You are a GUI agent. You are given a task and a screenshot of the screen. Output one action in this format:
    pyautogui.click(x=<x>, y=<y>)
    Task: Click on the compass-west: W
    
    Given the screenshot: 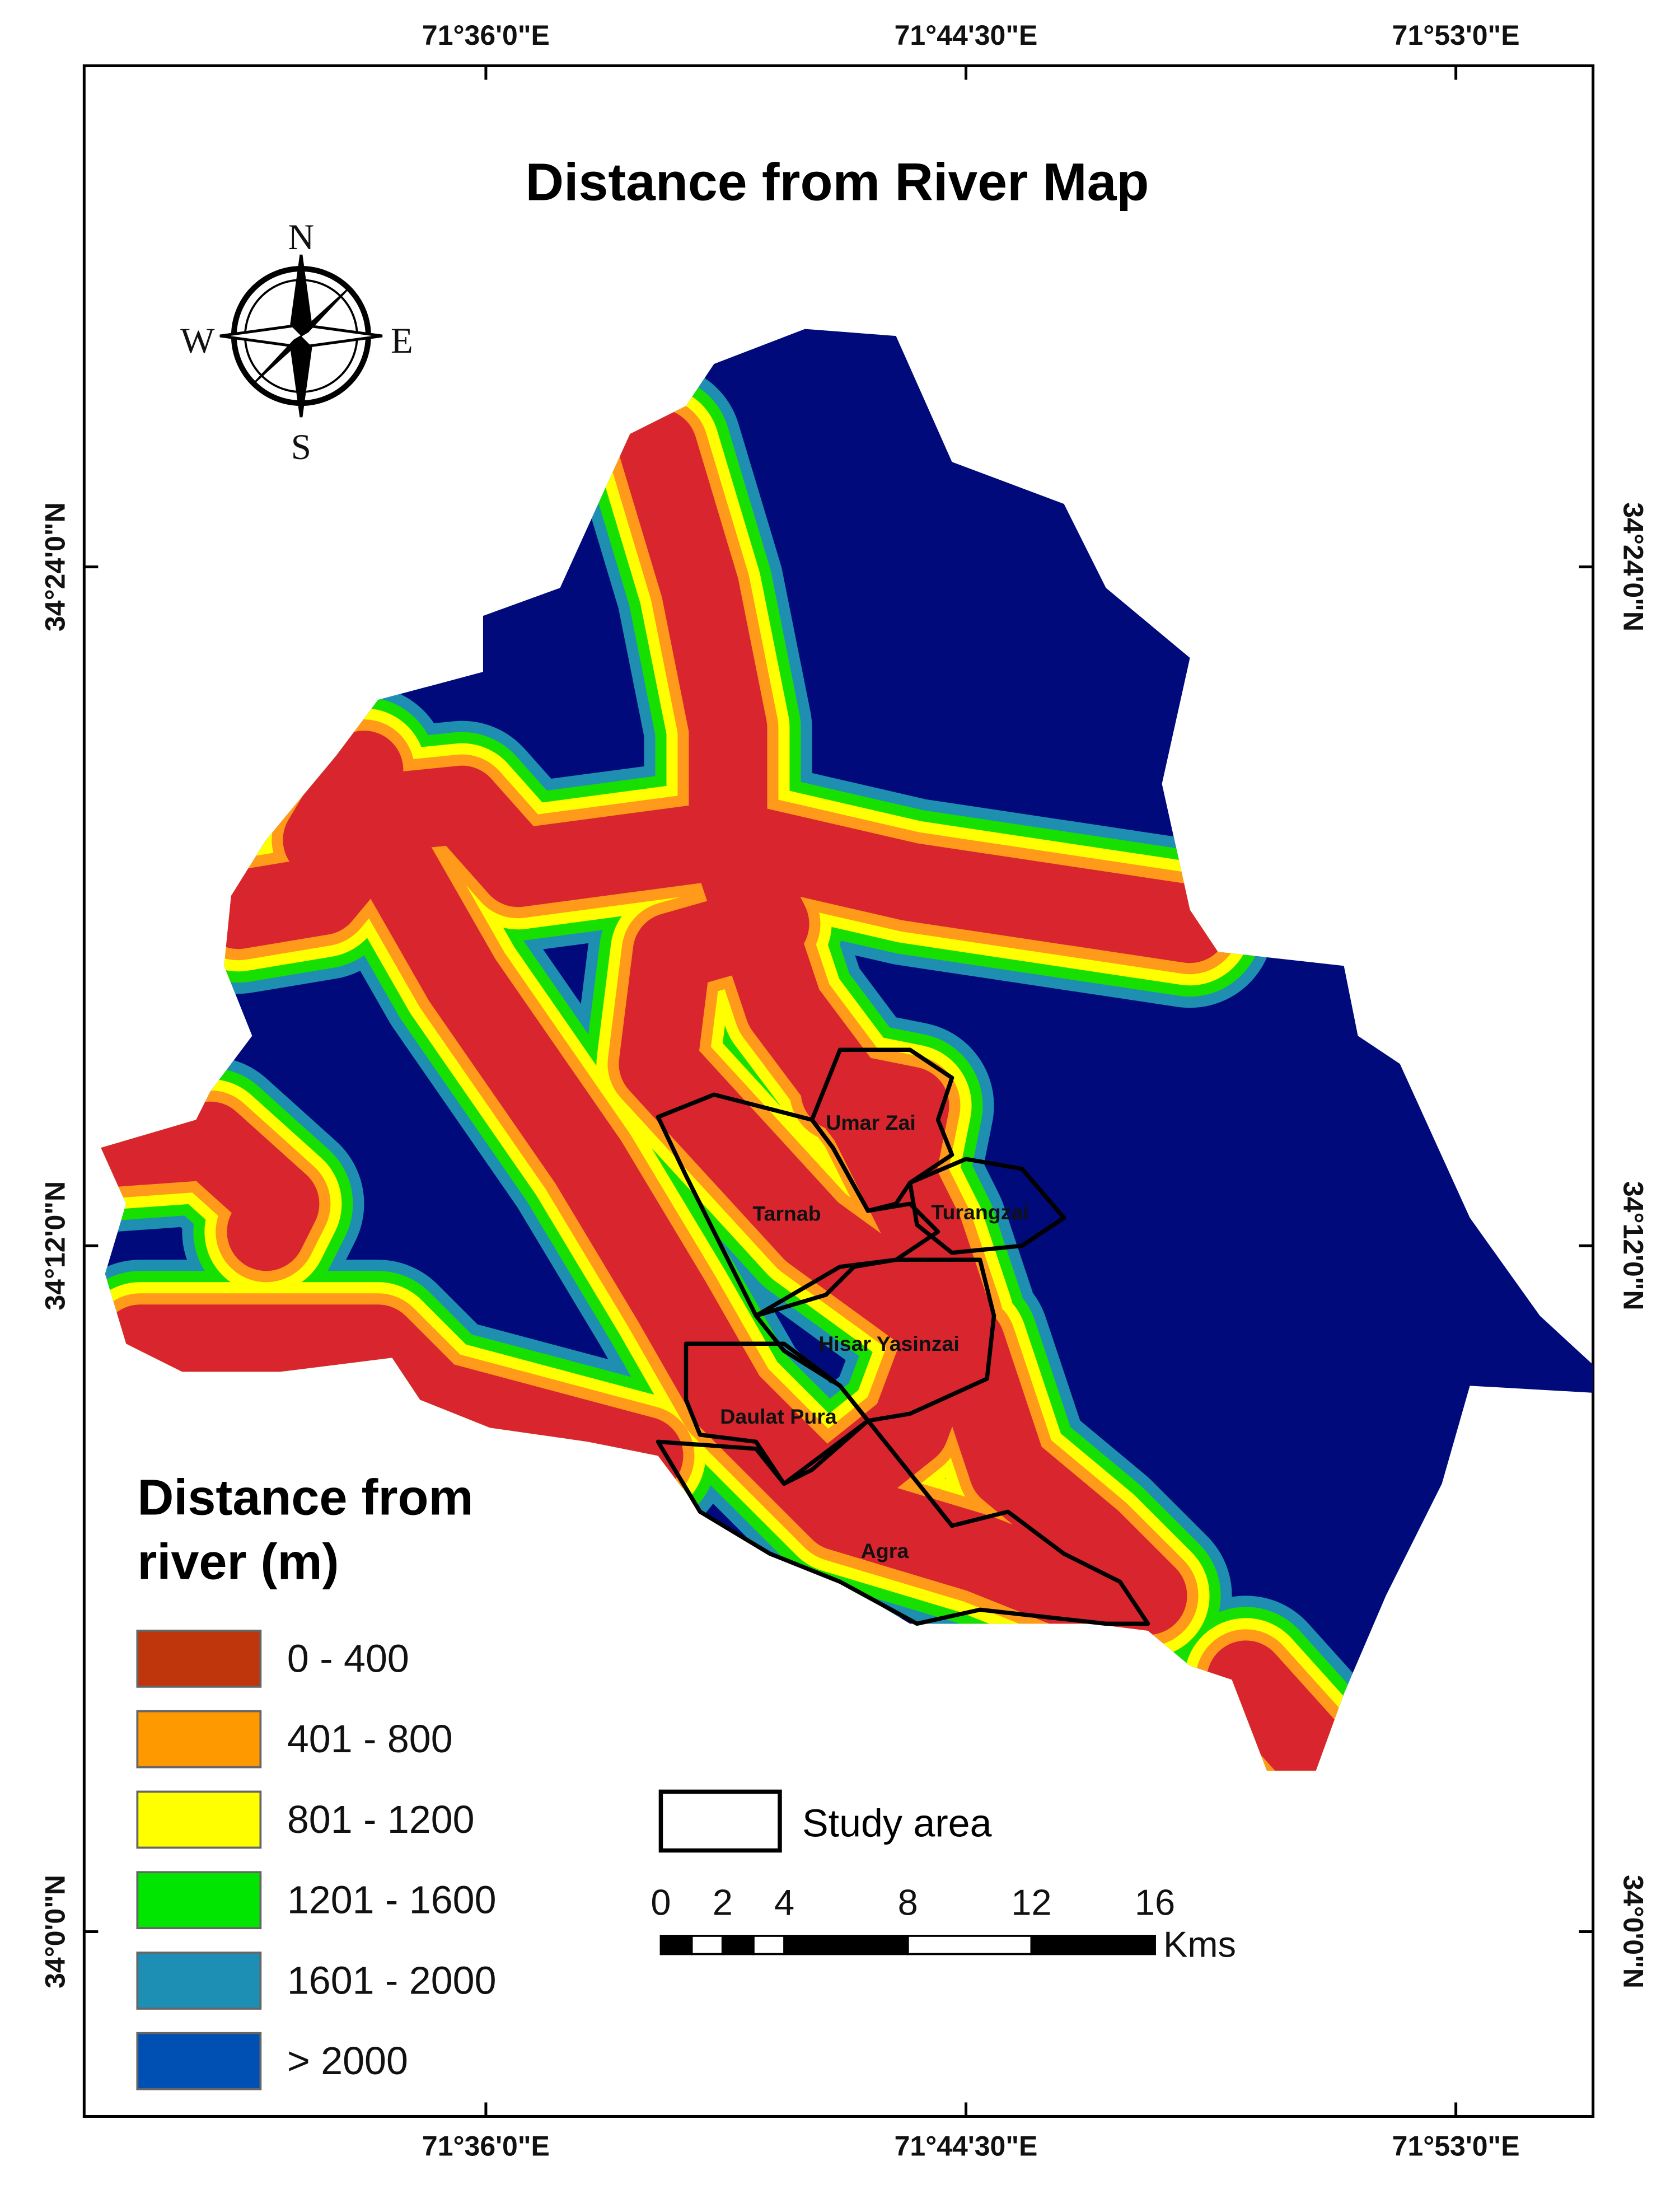 What is the action you would take?
    pyautogui.click(x=197, y=341)
    